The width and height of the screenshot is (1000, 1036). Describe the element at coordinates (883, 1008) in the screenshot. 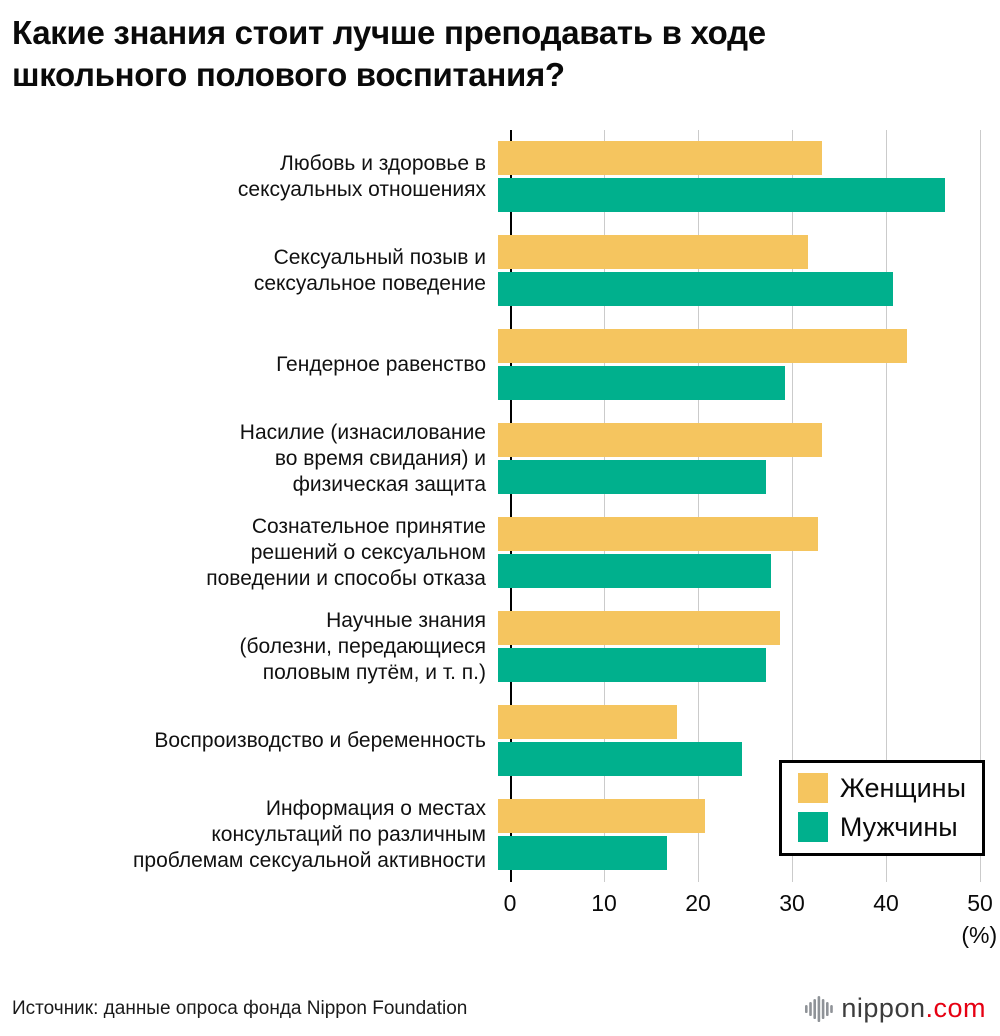

I see `logo-name: nippon` at that location.